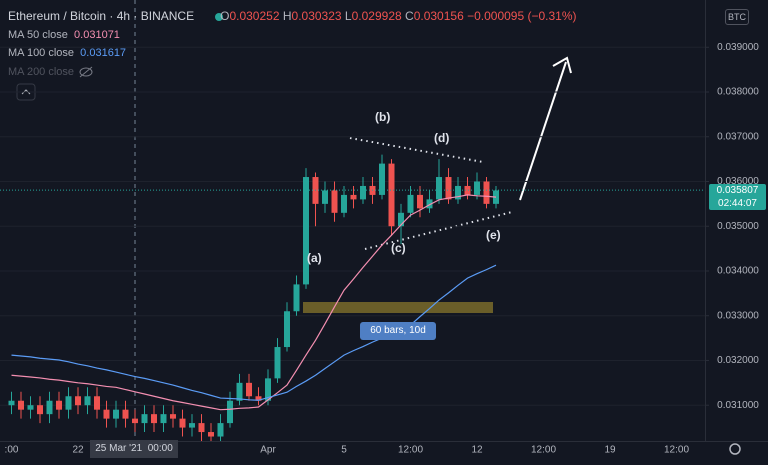  What do you see at coordinates (344, 450) in the screenshot?
I see `x-tick-label: 5` at bounding box center [344, 450].